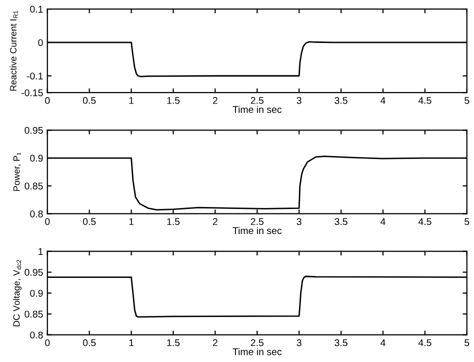 The width and height of the screenshot is (474, 362). I want to click on y-axis-title: Reactive Current I$_{R1}$, so click(14, 50).